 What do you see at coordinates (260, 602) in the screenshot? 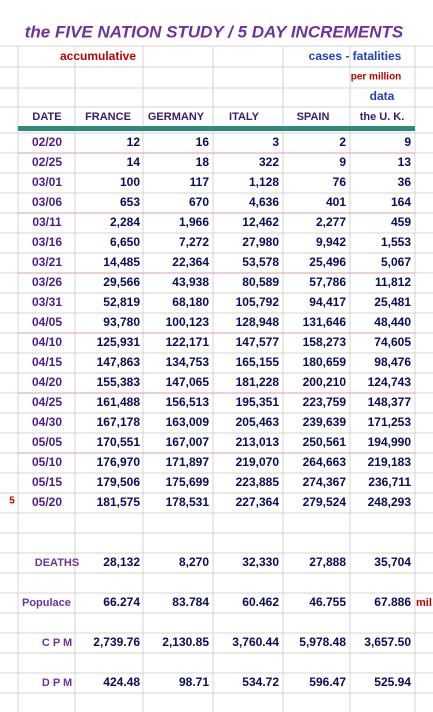
I see `summary-value: 60.462` at bounding box center [260, 602].